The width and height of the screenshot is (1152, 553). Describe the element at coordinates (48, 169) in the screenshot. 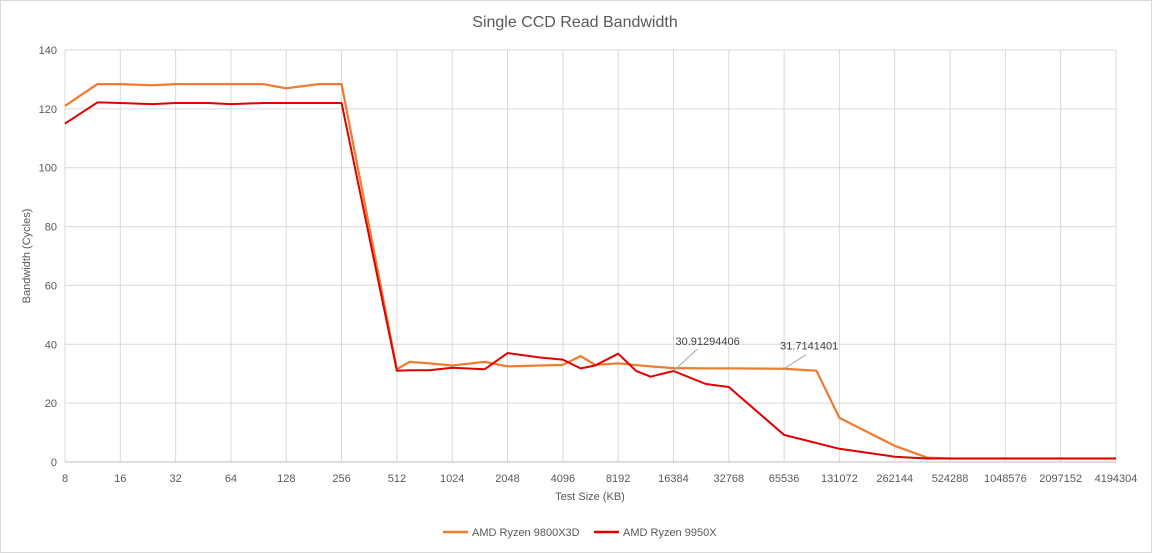

I see `y-tick-label: 100` at that location.